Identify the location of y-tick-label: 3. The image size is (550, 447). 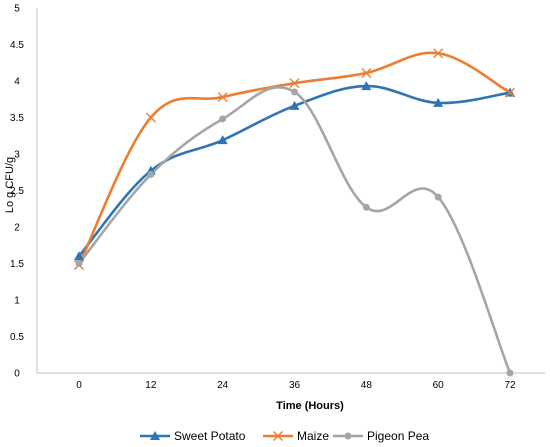
(17, 155).